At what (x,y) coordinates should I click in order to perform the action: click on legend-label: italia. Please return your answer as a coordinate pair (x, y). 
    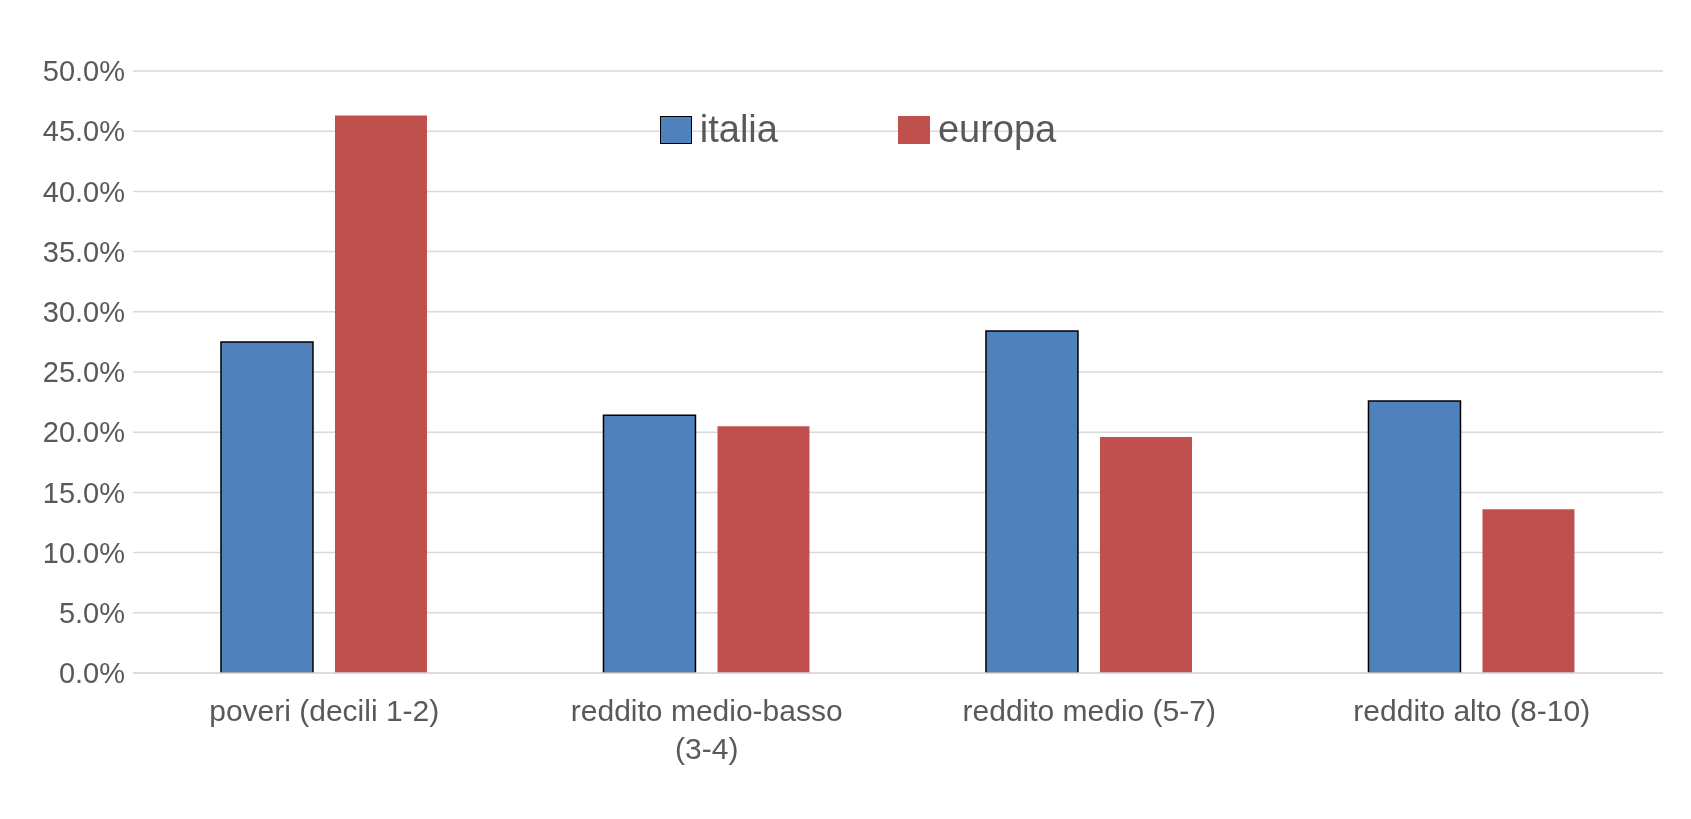
    Looking at the image, I should click on (738, 129).